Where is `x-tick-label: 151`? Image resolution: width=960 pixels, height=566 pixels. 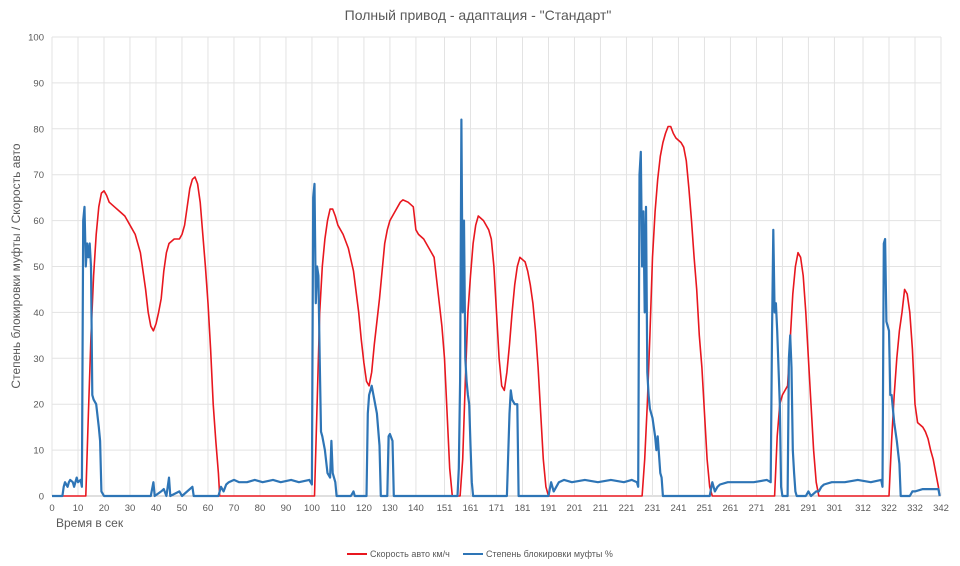
x-tick-label: 151 is located at coordinates (445, 508).